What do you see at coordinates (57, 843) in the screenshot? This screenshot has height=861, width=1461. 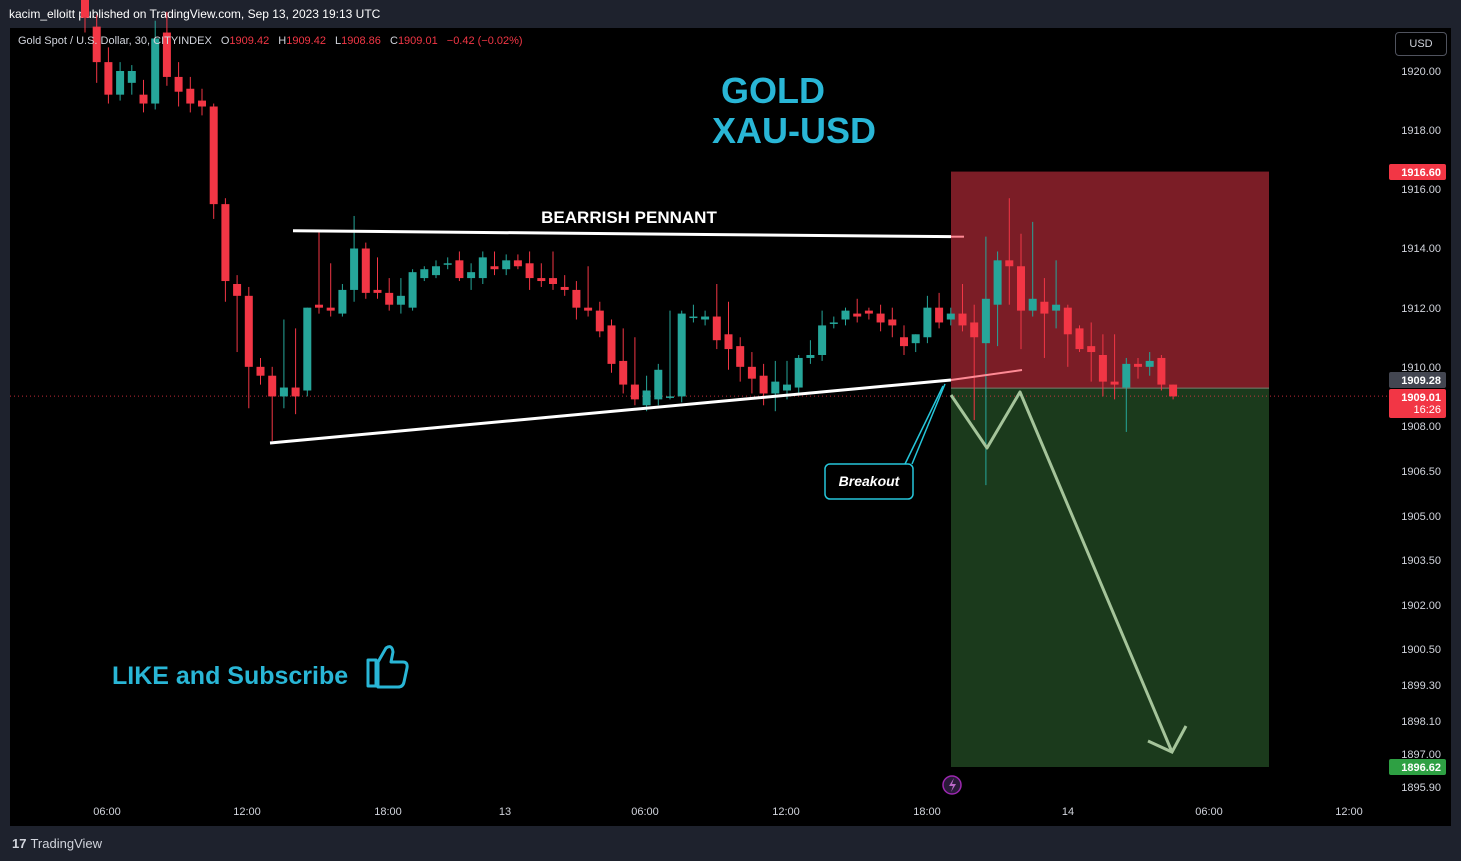 I see `tradingview-logo: 17 TradingView` at bounding box center [57, 843].